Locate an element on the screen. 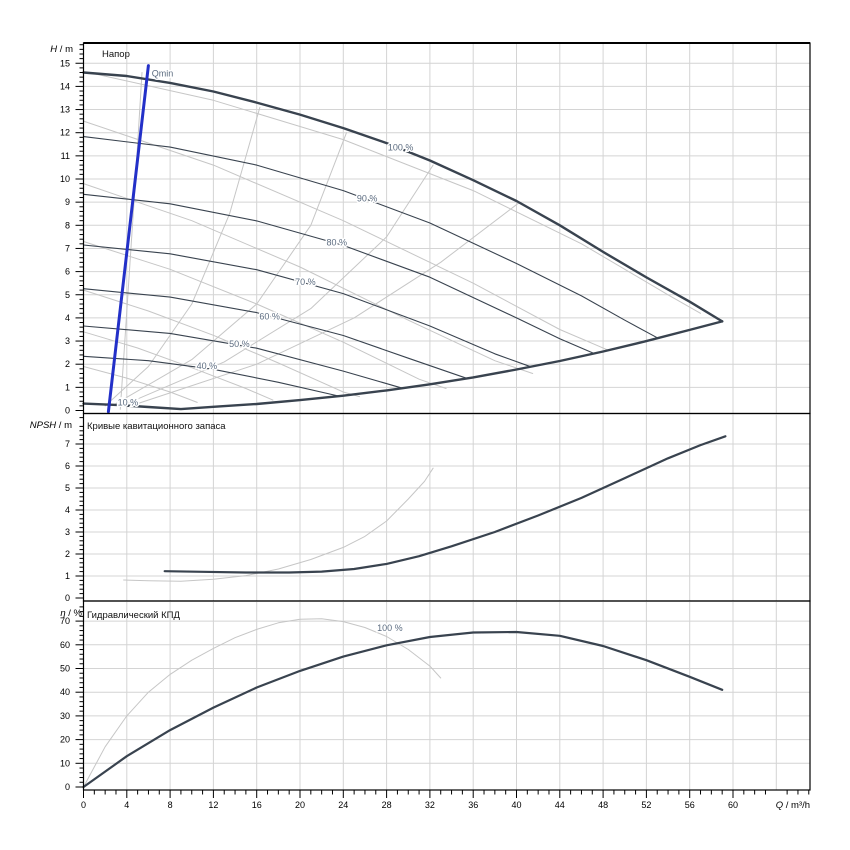 The width and height of the screenshot is (850, 850). curve-label: Qmin is located at coordinates (163, 74).